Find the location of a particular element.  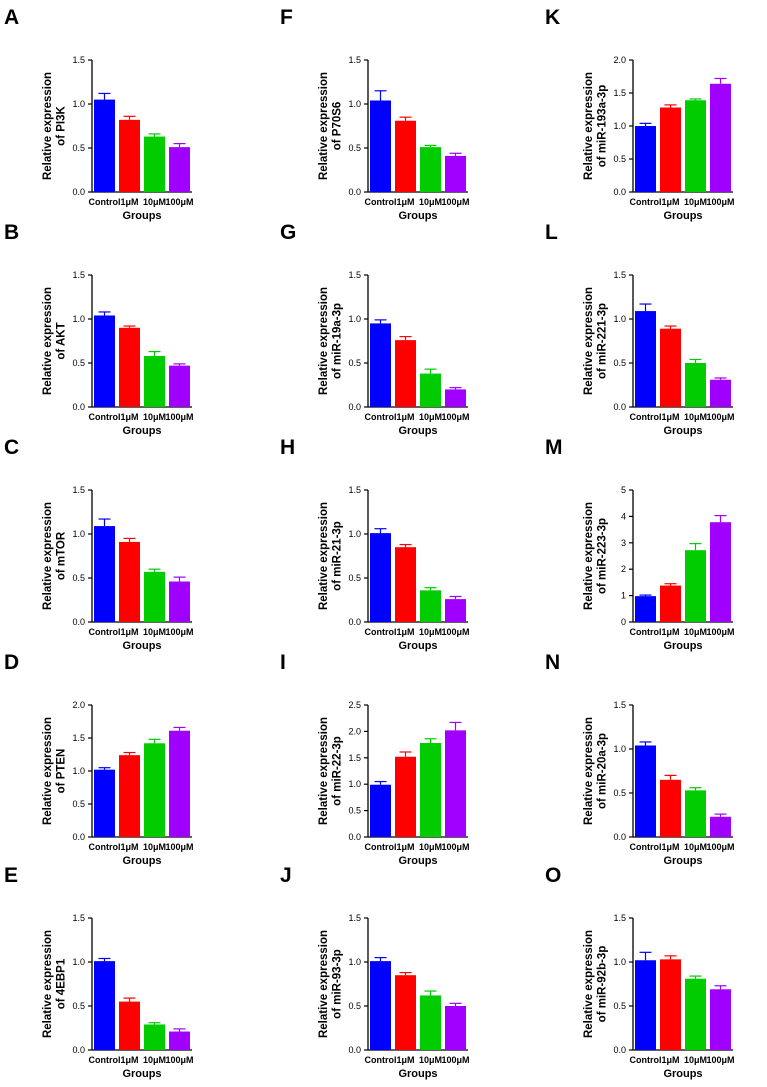

y-axis-title-line: of miR-20a-3p is located at coordinates (603, 771).